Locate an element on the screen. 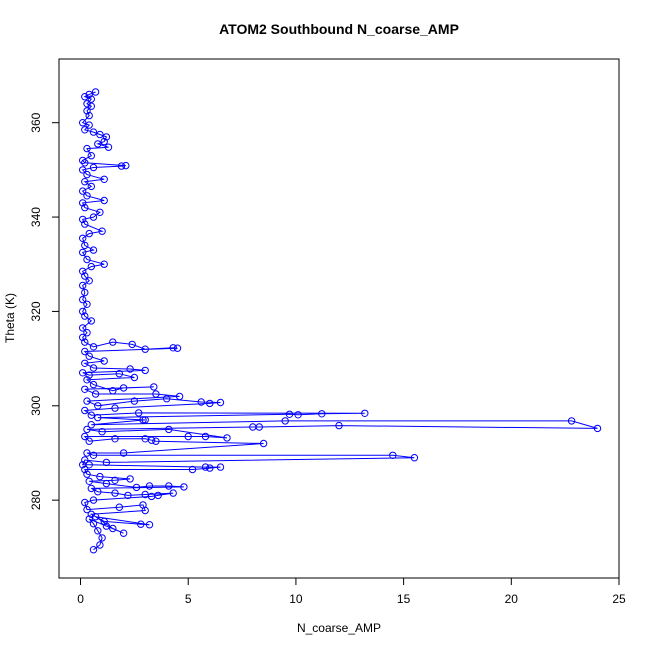  y-axis: 280 300 320 340 360 is located at coordinates (44, 311).